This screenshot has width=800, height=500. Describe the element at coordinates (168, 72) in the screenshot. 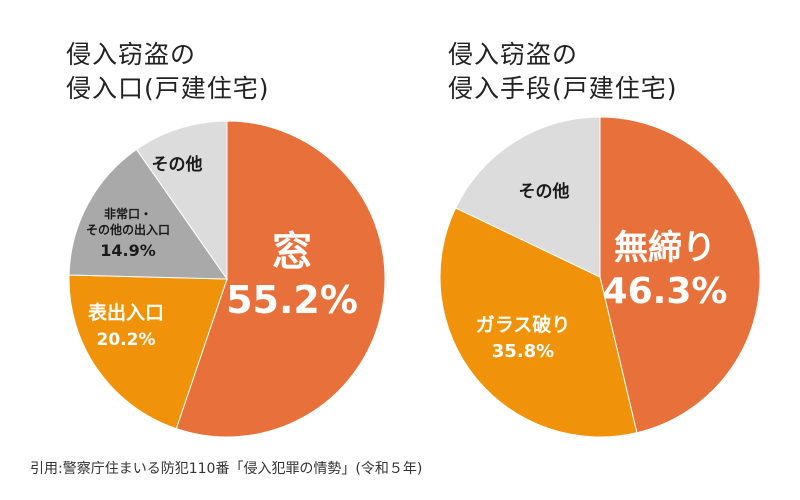

I see `chart-title-entry-points: 侵入窃盗の 侵入口(戸建住宅)` at that location.